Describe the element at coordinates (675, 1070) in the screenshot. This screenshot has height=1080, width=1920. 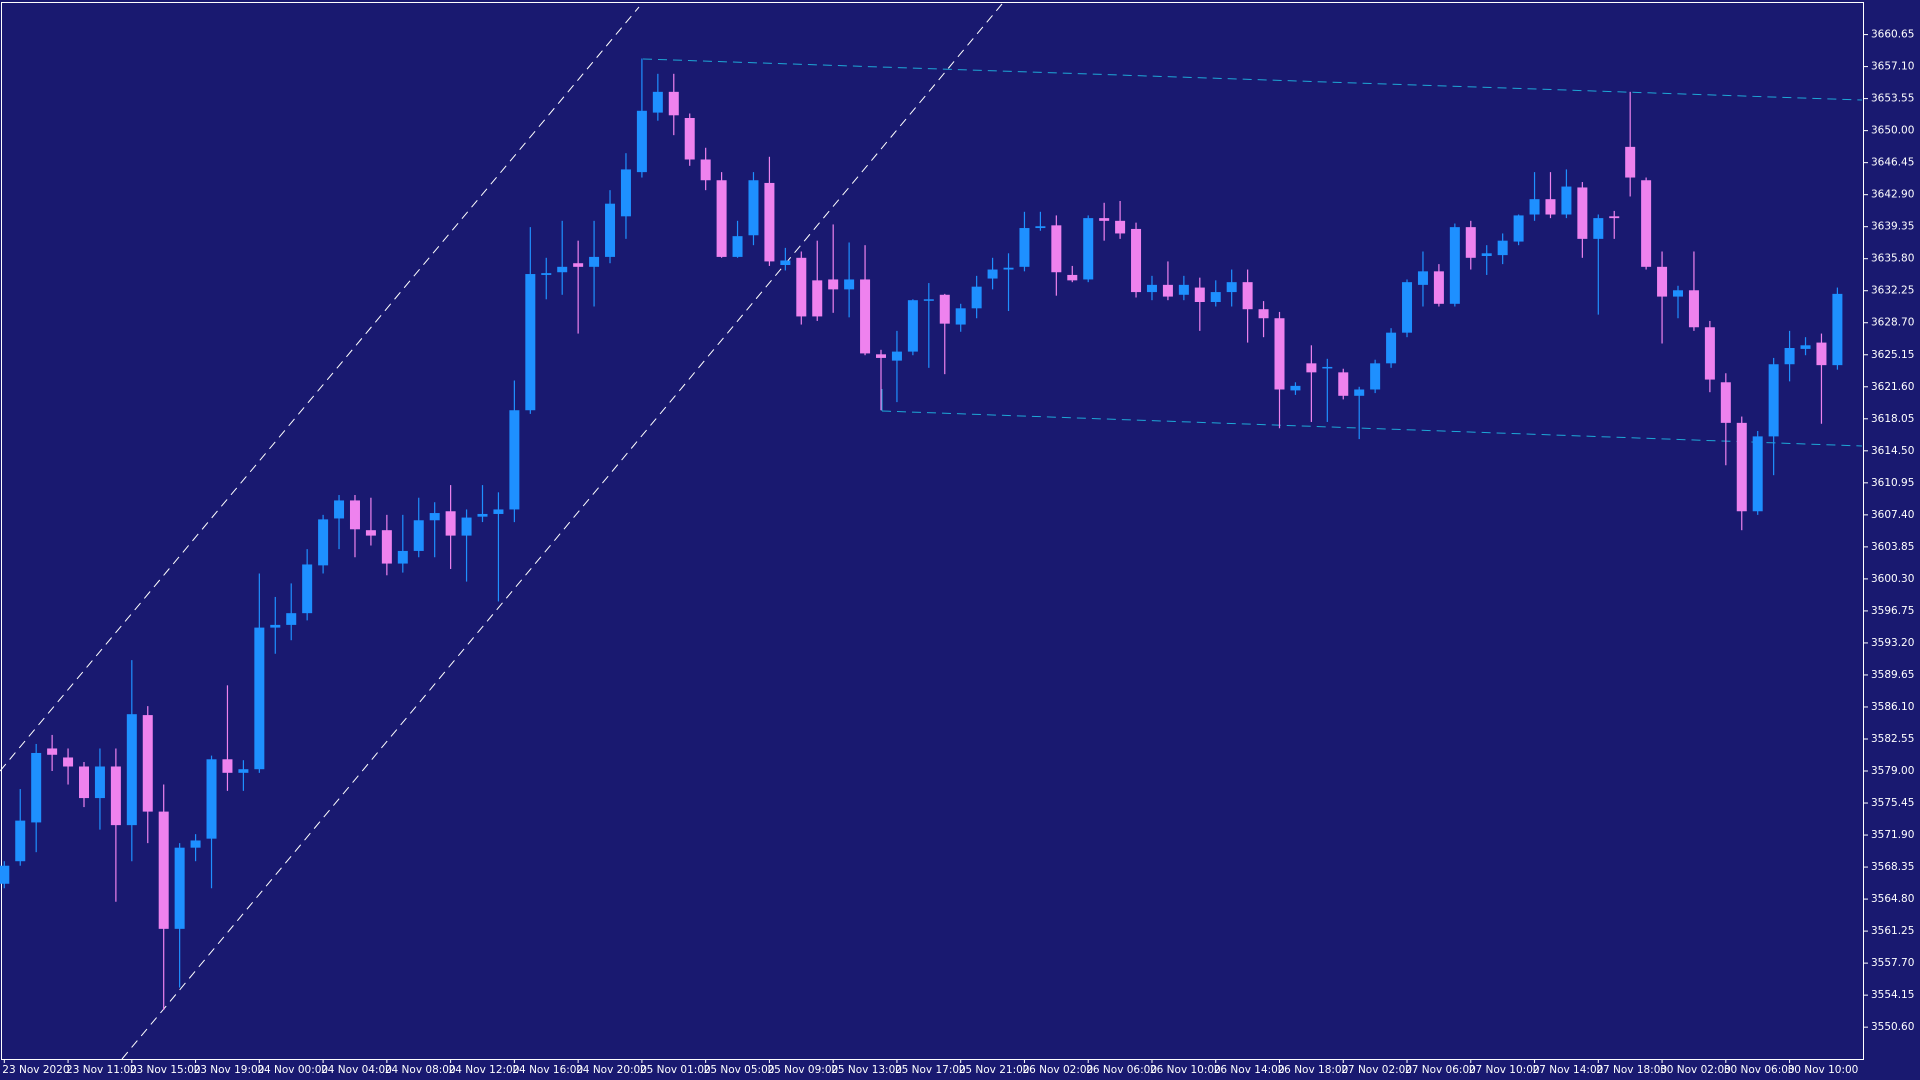
I see `x-tick-label: 25 Nov 01:00` at that location.